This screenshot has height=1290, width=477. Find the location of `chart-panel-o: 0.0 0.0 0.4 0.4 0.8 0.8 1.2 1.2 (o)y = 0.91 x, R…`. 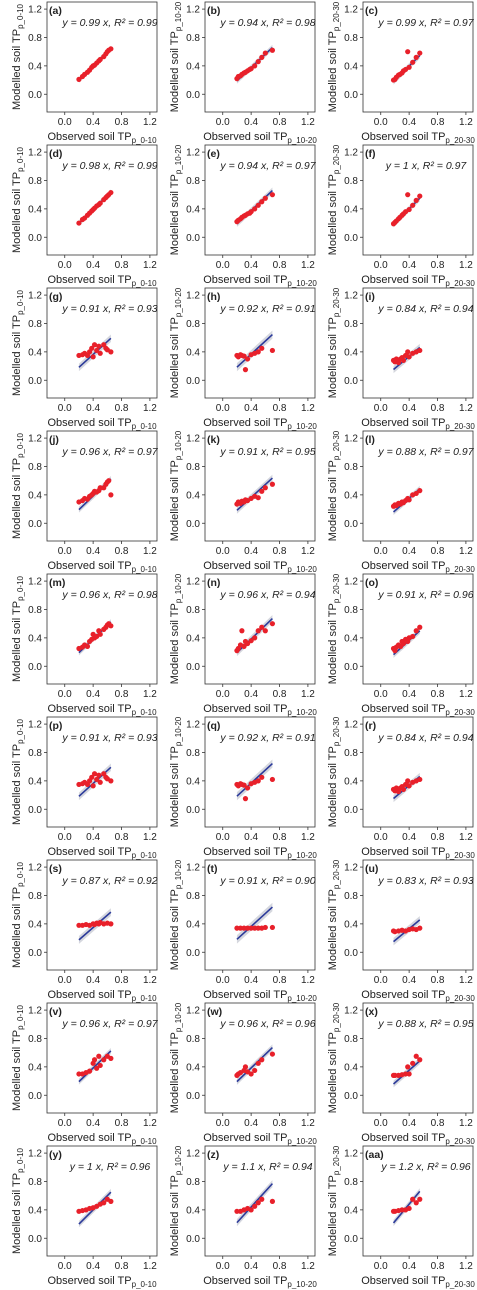

chart-panel-o: 0.0 0.0 0.4 0.4 0.8 0.8 1.2 1.2 (o)y = 0.91 x, R… is located at coordinates (401, 645).